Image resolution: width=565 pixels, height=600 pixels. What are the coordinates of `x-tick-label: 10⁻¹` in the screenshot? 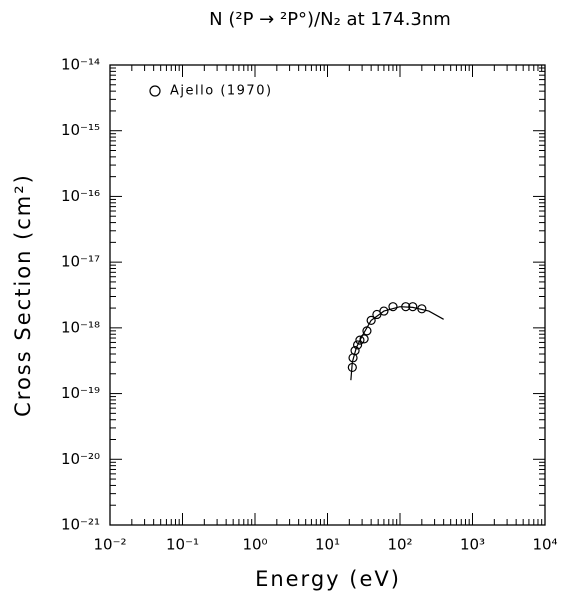 It's located at (182, 545).